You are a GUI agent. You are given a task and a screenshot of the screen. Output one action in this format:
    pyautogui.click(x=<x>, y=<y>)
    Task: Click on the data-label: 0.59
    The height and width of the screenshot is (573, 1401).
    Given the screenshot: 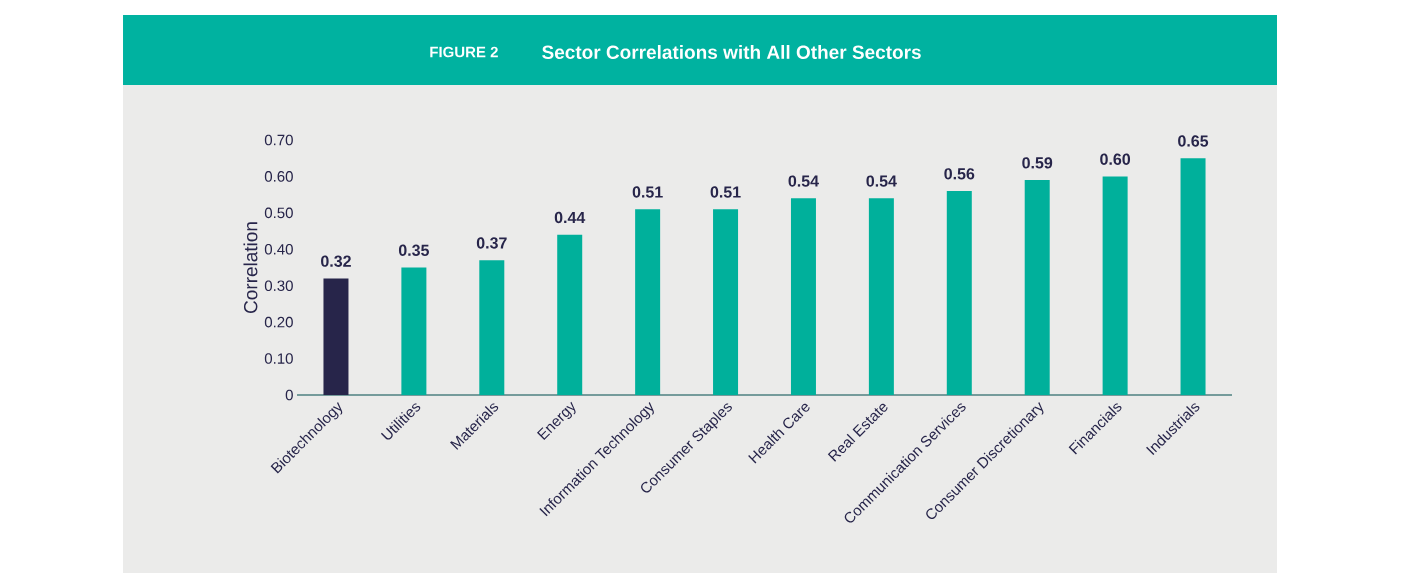 What is the action you would take?
    pyautogui.click(x=1037, y=163)
    